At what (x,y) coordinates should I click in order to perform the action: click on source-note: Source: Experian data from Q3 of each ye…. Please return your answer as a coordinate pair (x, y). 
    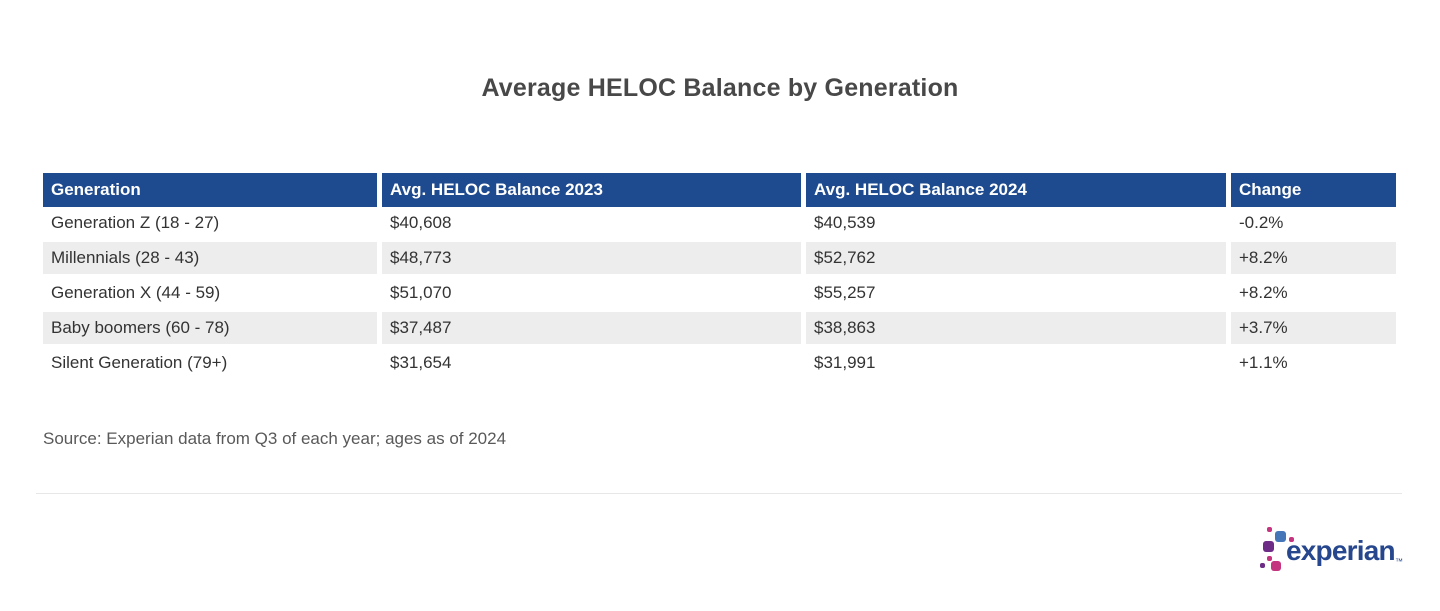
    Looking at the image, I should click on (275, 438).